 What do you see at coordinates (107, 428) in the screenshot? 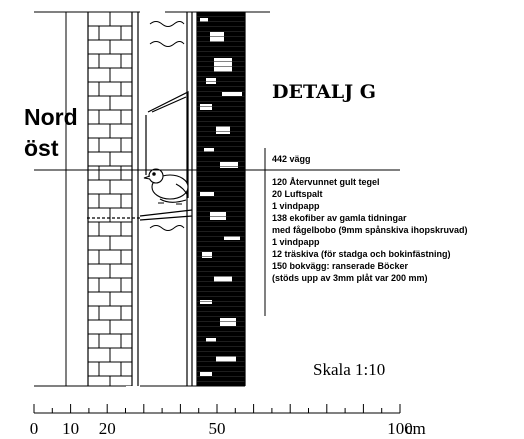
I see `scale-tick-label-2: 20` at bounding box center [107, 428].